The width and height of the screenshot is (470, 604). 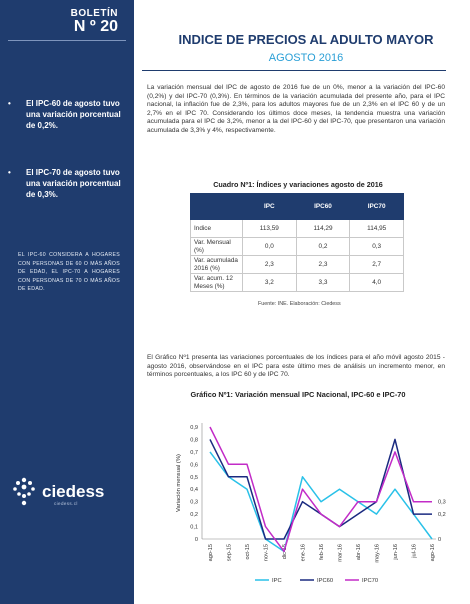 I want to click on x-tick-label: may-16, so click(x=378, y=553).